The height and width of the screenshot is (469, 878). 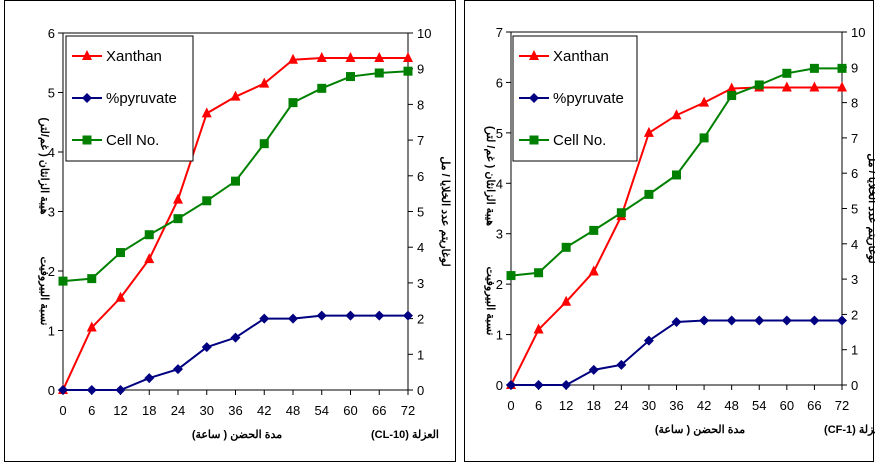 What do you see at coordinates (594, 405) in the screenshot?
I see `x-axis-tick-label: 18` at bounding box center [594, 405].